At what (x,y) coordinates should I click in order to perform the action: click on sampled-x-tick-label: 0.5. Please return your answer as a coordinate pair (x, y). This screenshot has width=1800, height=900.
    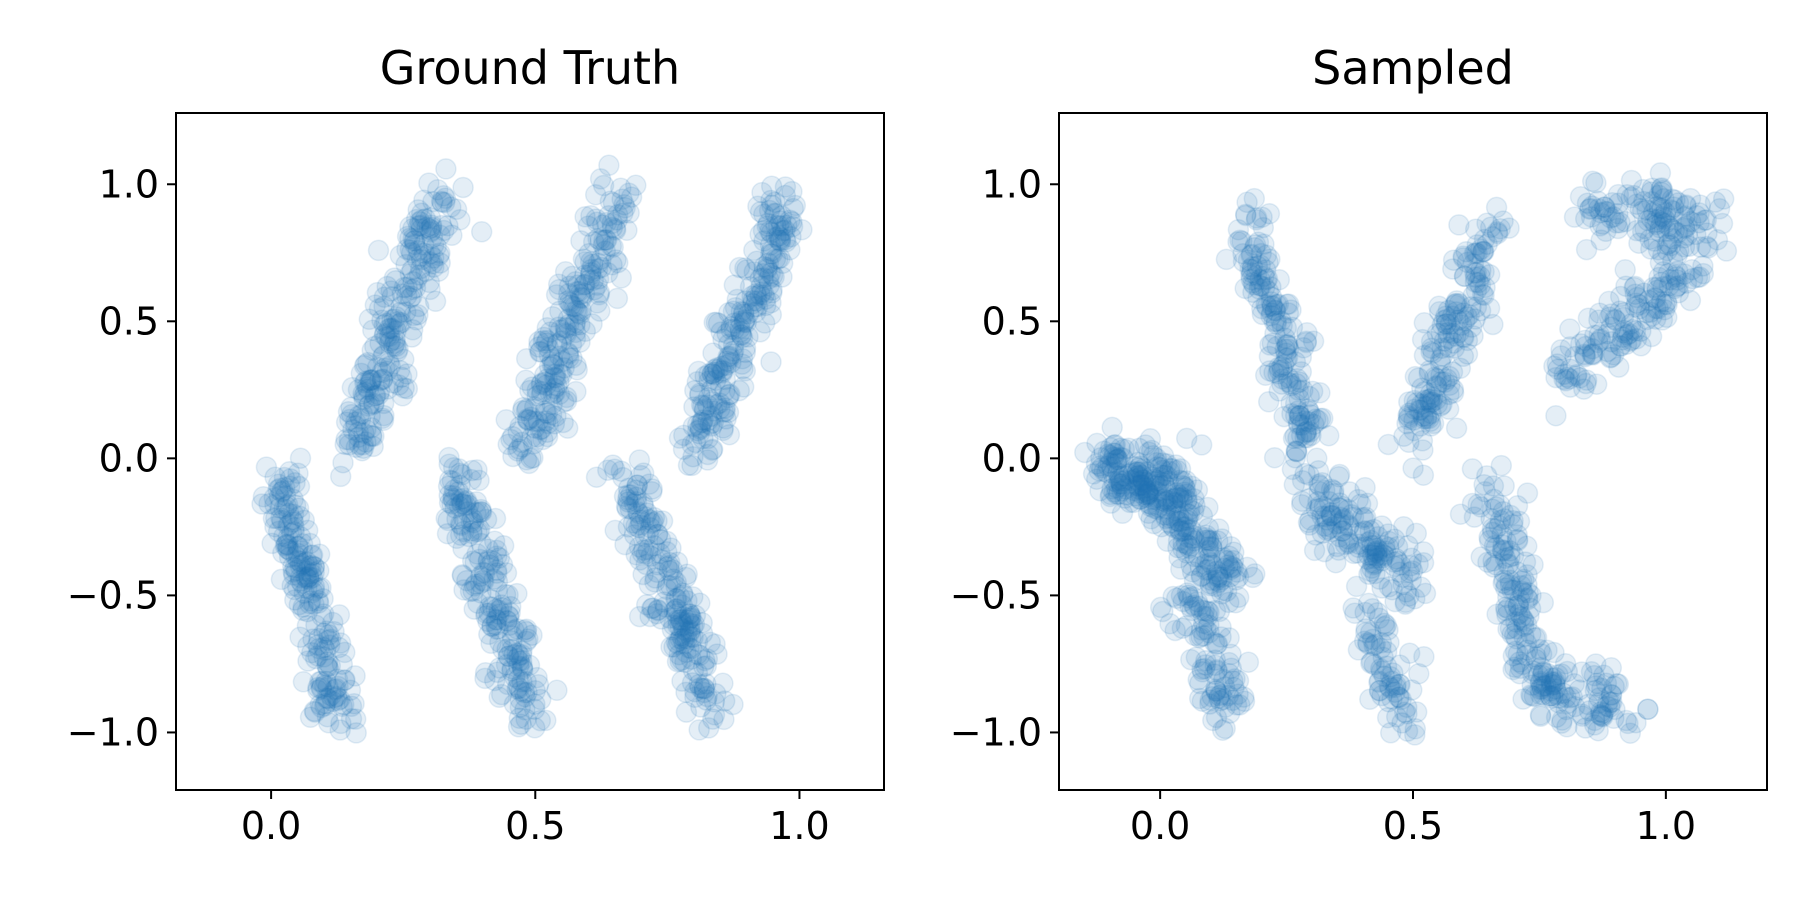
    Looking at the image, I should click on (1413, 826).